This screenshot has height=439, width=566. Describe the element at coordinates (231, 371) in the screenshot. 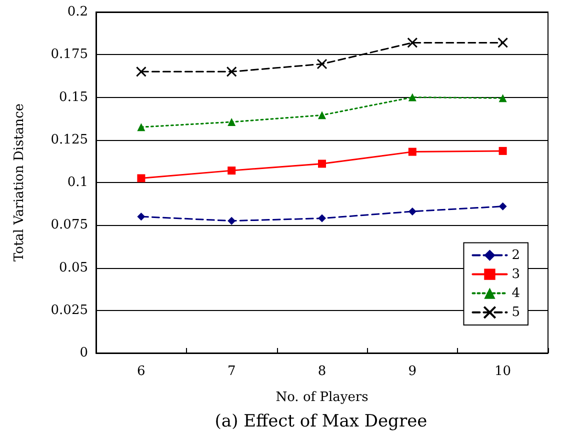

I see `x-tick-label: 7` at that location.